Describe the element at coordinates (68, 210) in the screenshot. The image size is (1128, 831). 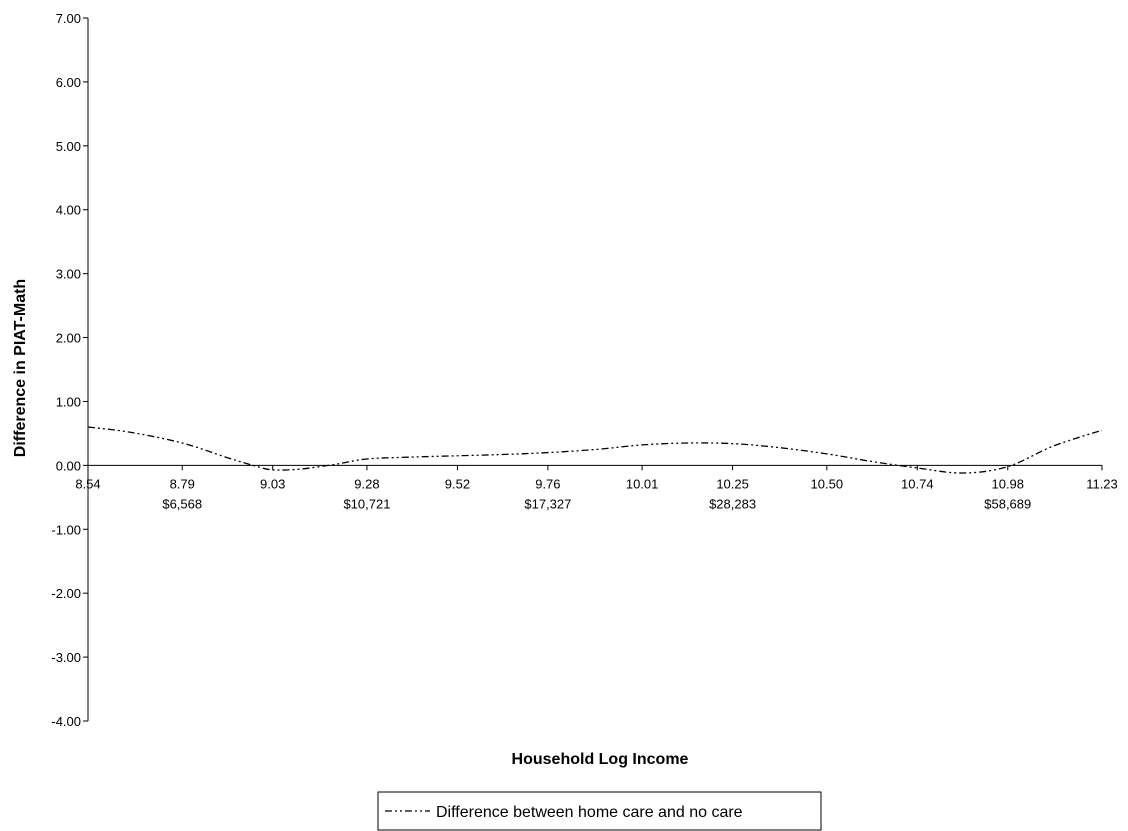
I see `y-tick-label: 4.00` at that location.